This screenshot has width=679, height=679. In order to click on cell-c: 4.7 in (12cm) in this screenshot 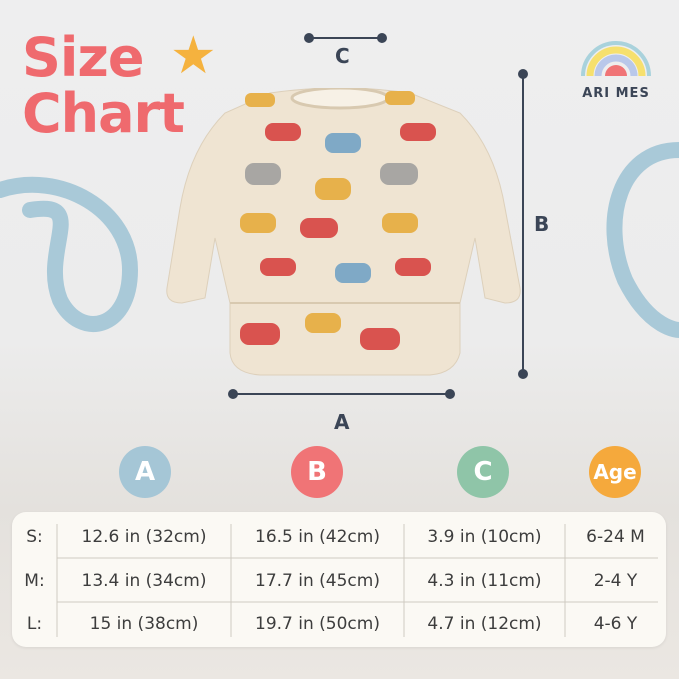, I will do `click(484, 623)`.